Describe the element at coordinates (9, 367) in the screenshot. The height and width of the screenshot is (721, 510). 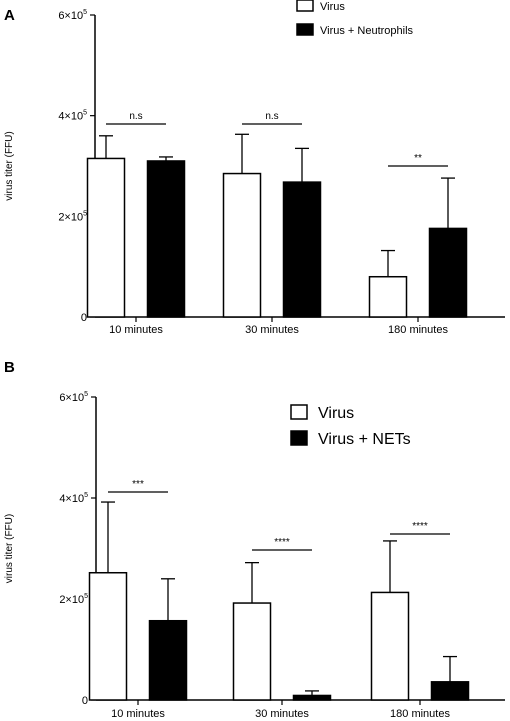
I see `panel-letter: B` at that location.